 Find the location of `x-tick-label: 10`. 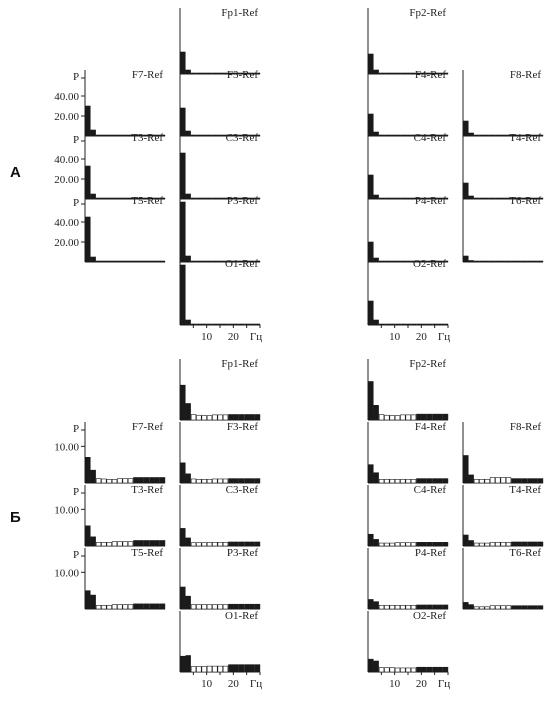

x-tick-label: 10 is located at coordinates (395, 684).